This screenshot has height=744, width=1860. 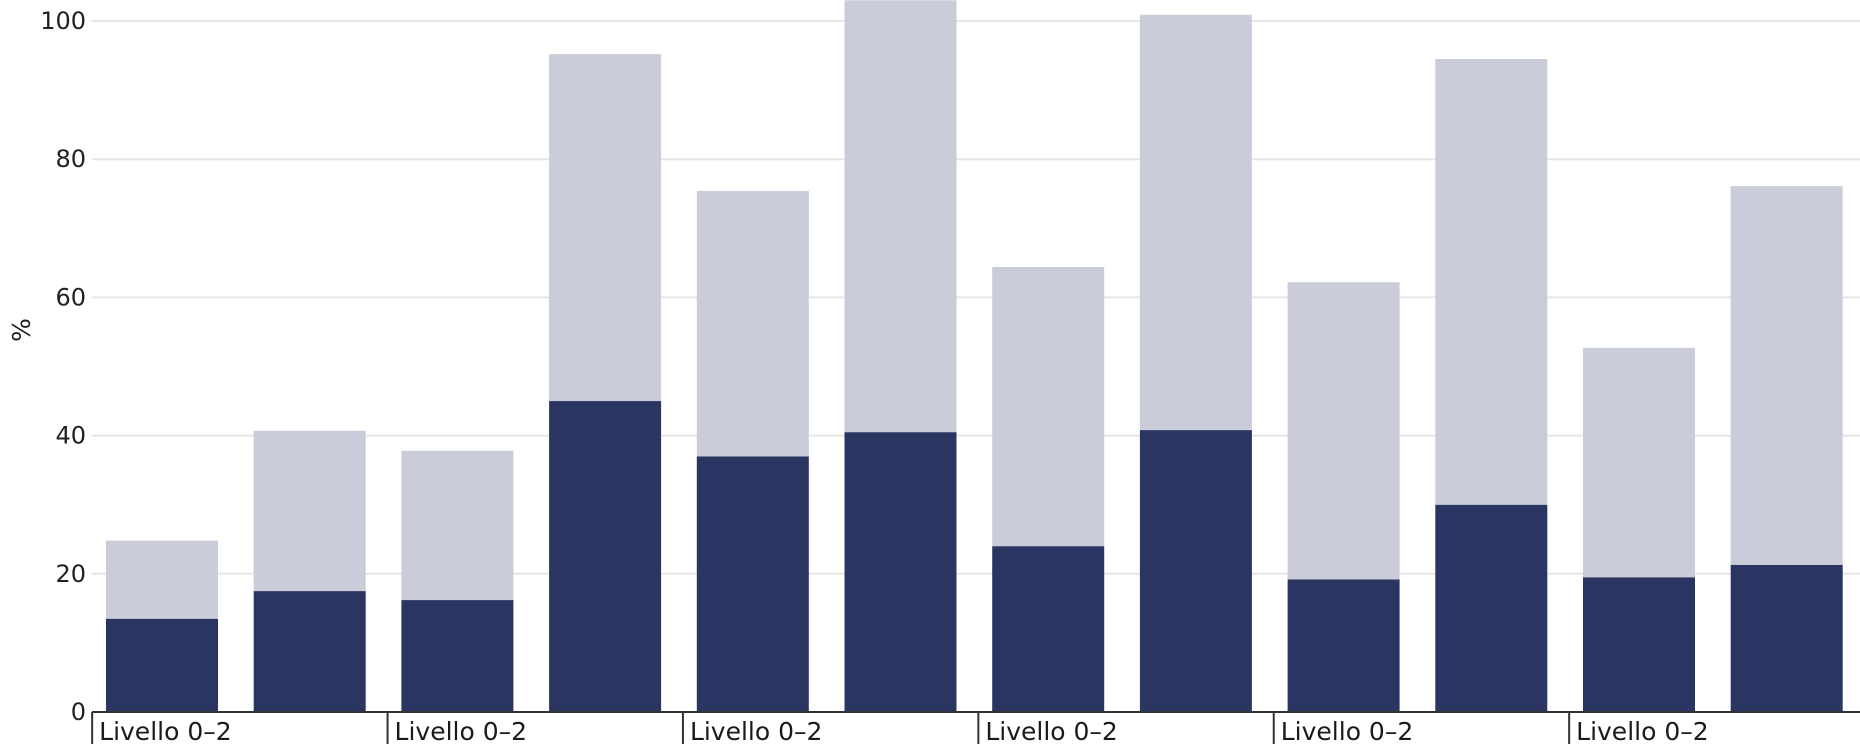 What do you see at coordinates (1642, 730) in the screenshot?
I see `group-label-6: Livello 0–2` at bounding box center [1642, 730].